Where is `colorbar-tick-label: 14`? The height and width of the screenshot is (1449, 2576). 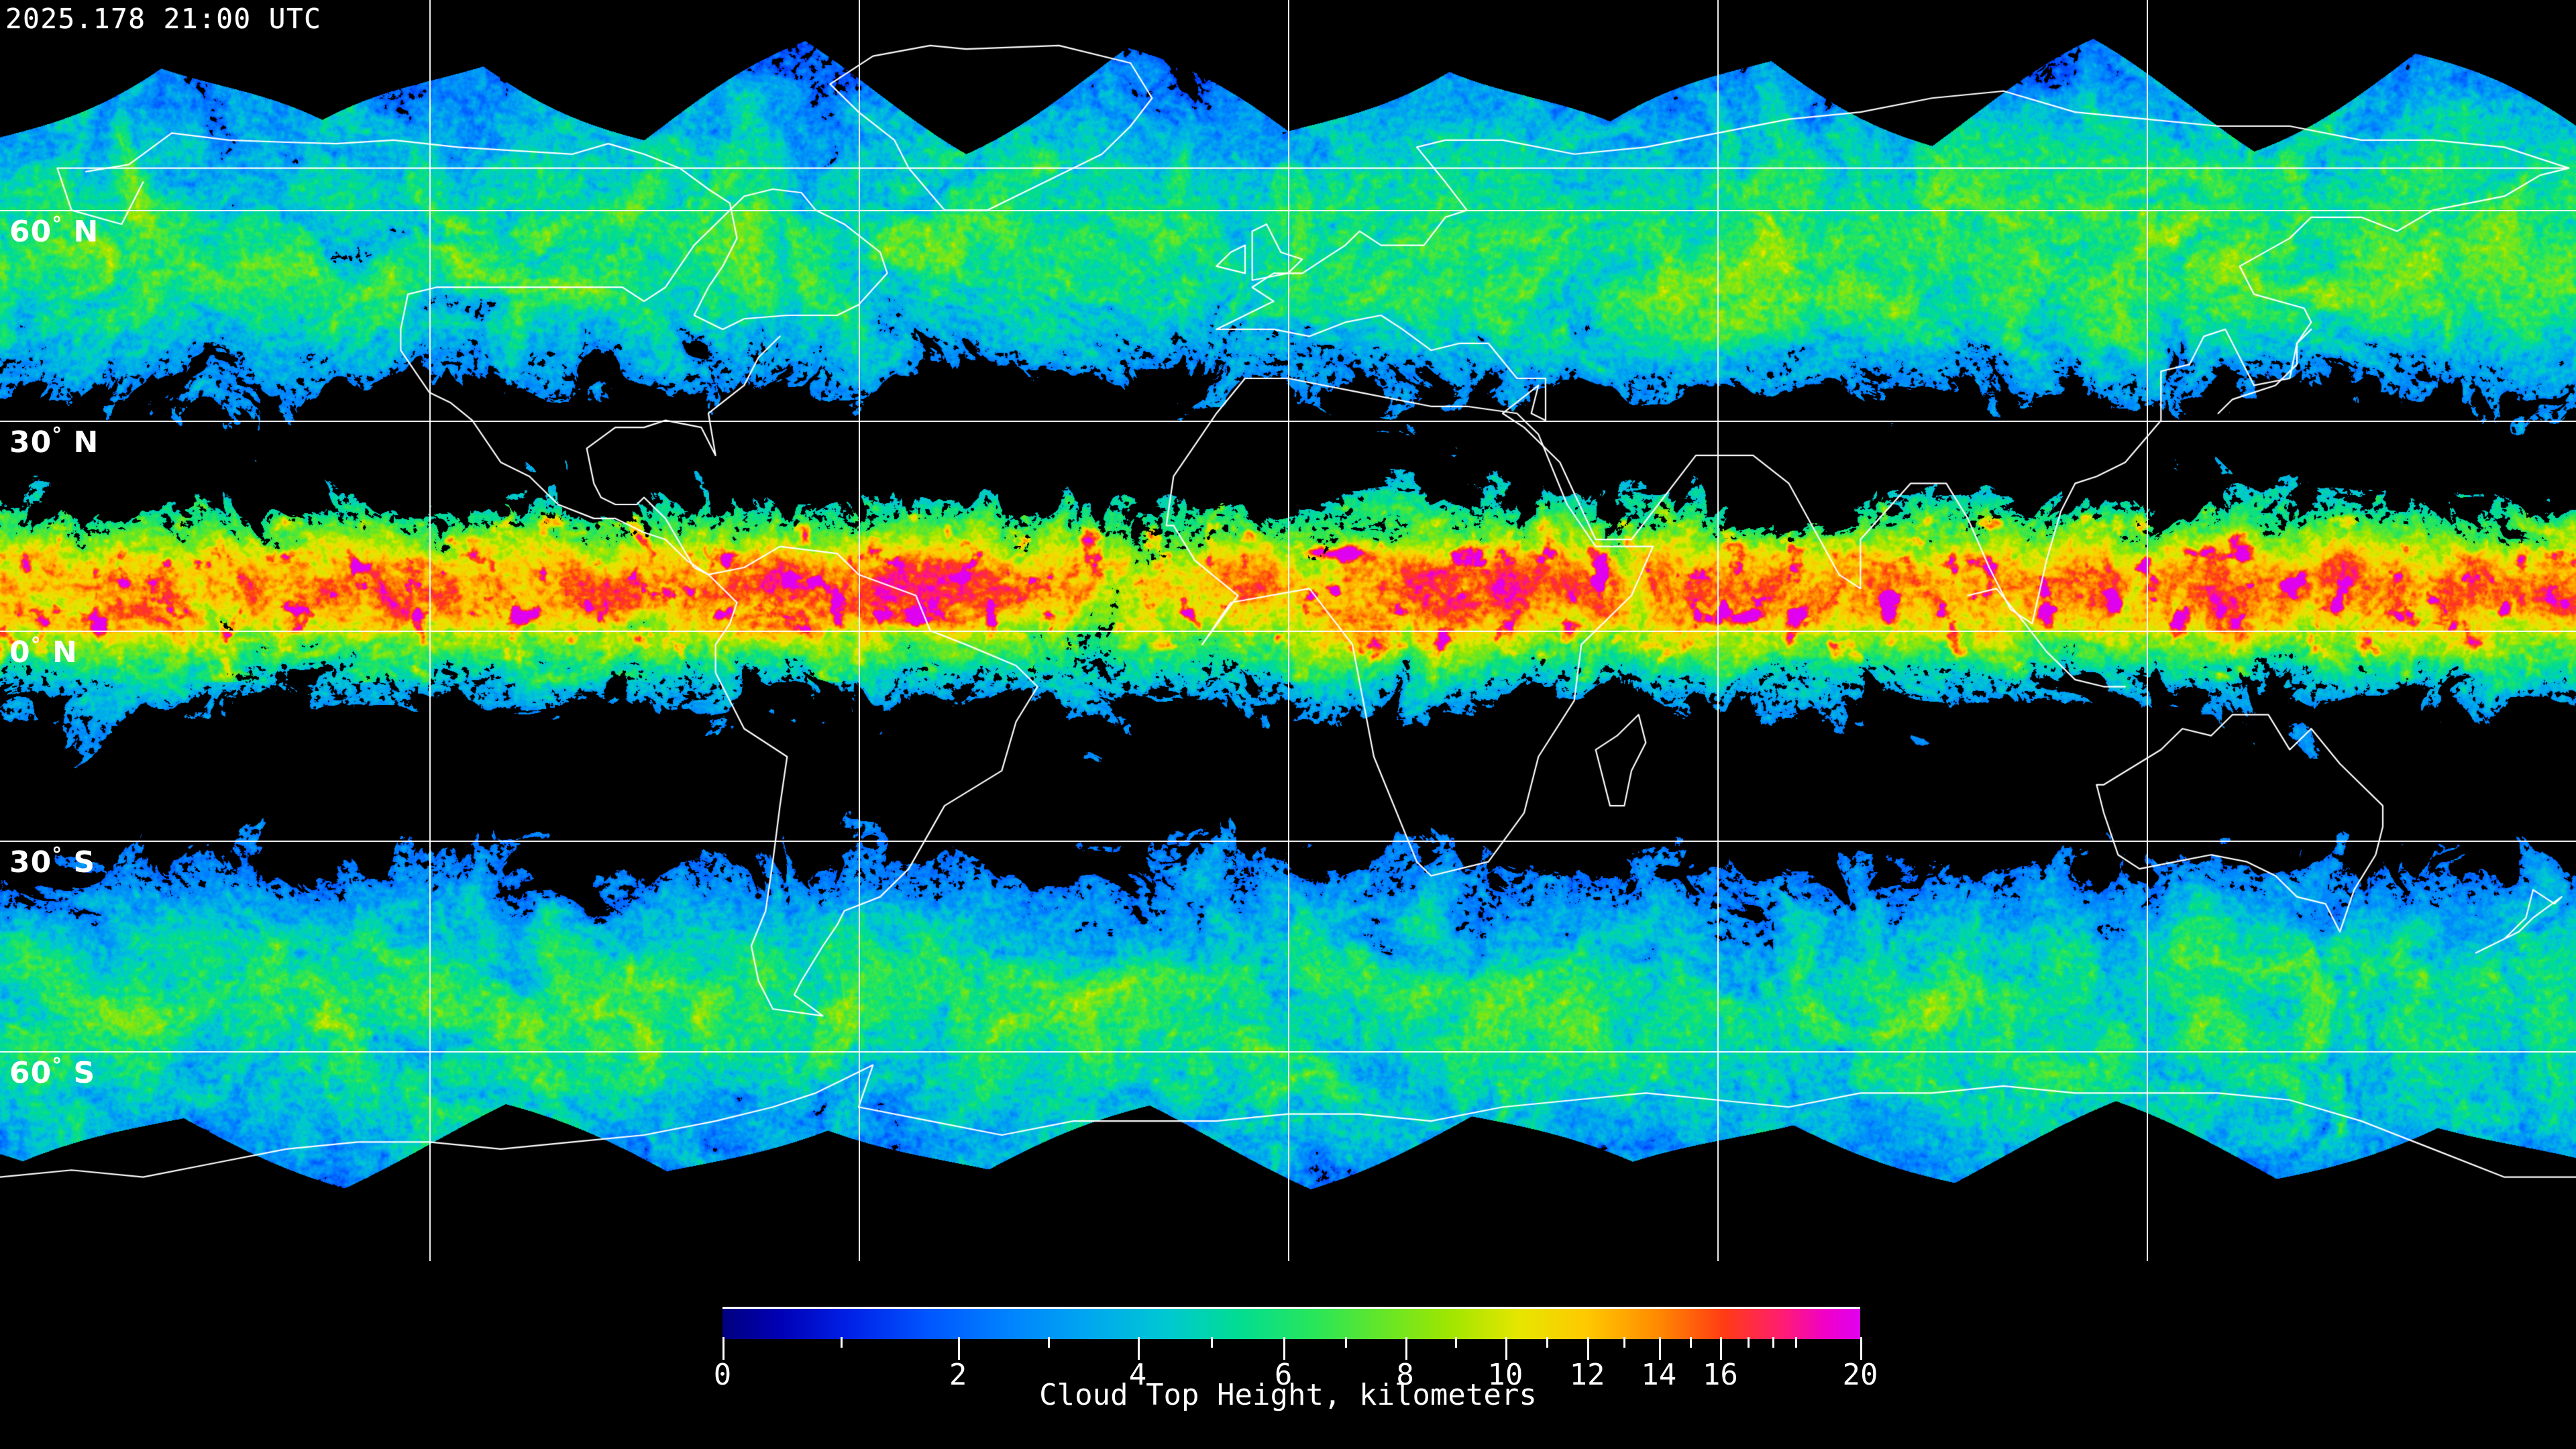
colorbar-tick-label: 14 is located at coordinates (1659, 1375).